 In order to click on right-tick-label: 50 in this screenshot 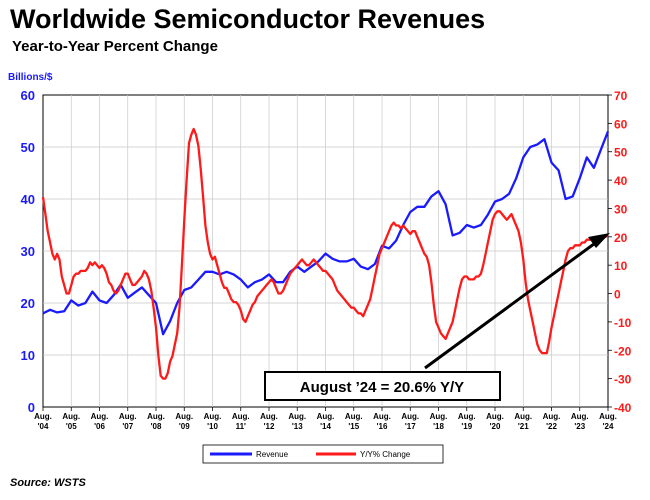, I will do `click(621, 153)`.